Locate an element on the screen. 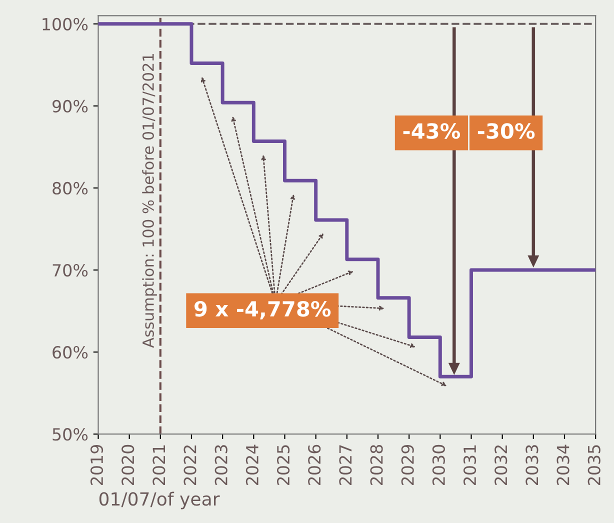 This screenshot has height=523, width=614. x-tick-label: 2035 is located at coordinates (594, 465).